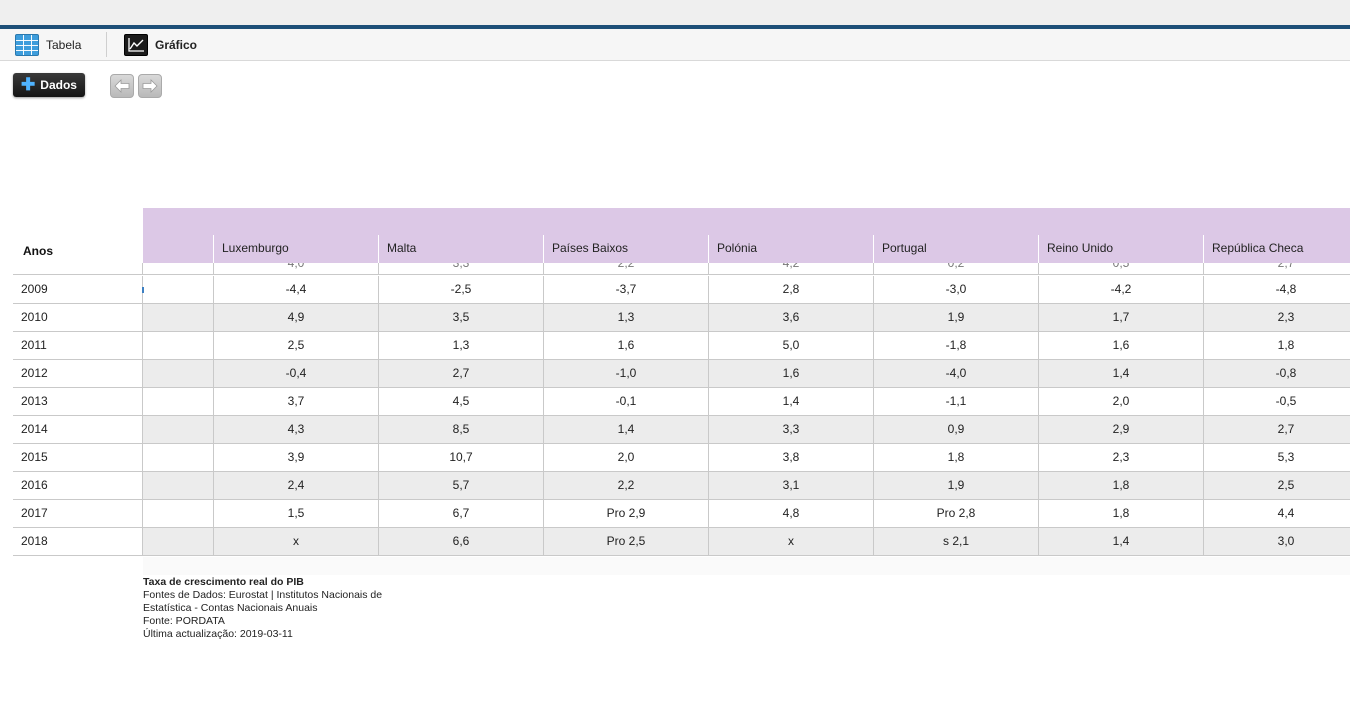 Image resolution: width=1350 pixels, height=703 pixels. I want to click on value-cell: 2,9, so click(1120, 429).